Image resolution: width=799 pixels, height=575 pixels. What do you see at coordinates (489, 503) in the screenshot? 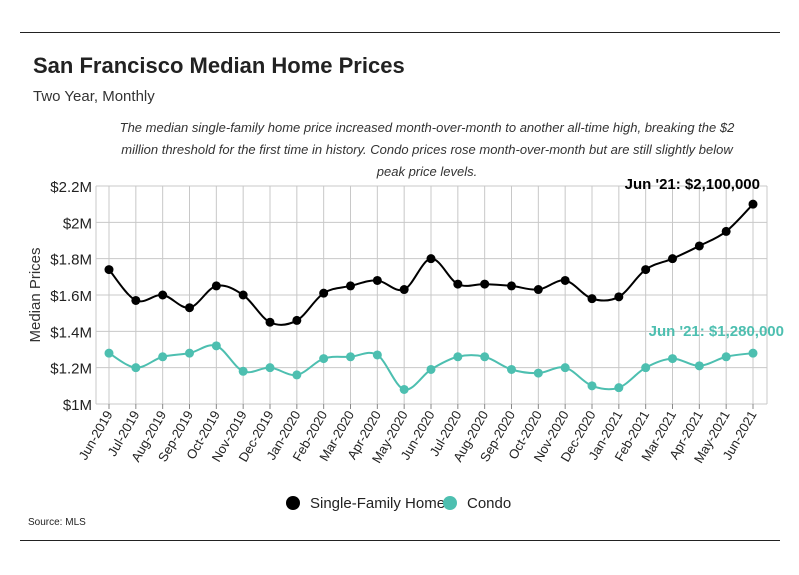
I see `legend-label-condo: Condo` at bounding box center [489, 503].